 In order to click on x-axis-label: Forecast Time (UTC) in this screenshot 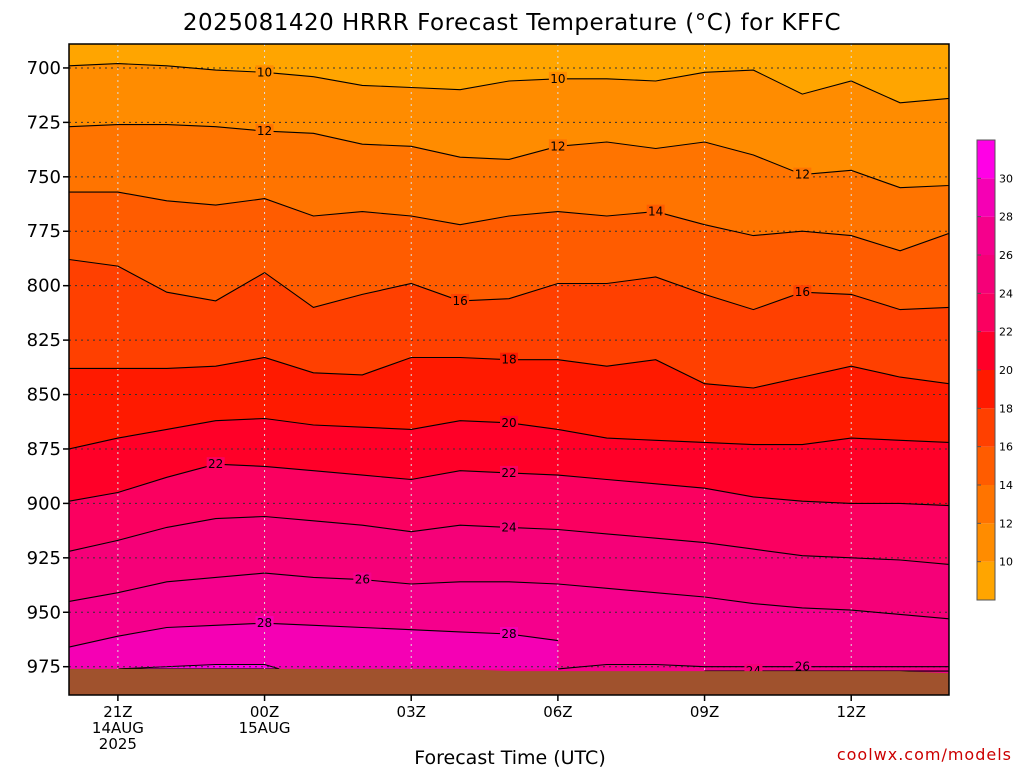, I will do `click(509, 757)`.